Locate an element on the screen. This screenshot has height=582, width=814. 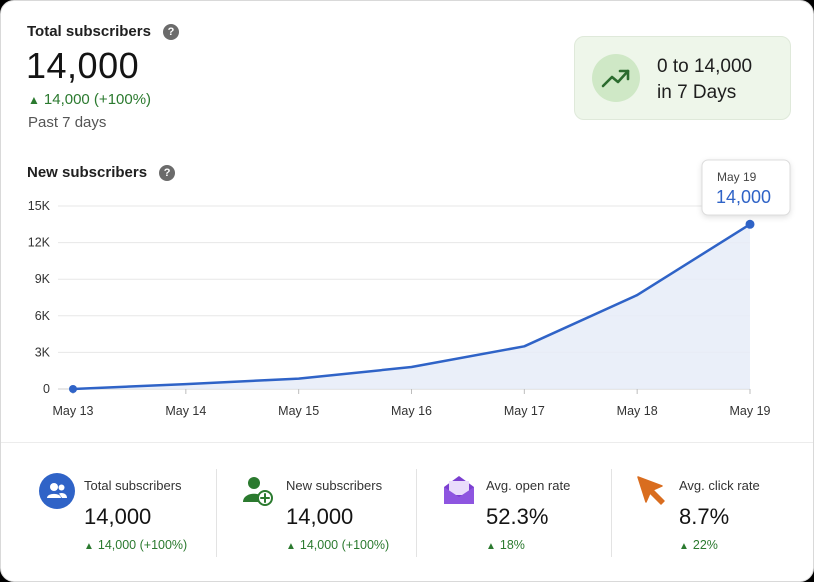
stat-delta-text: 18% is located at coordinates (512, 545).